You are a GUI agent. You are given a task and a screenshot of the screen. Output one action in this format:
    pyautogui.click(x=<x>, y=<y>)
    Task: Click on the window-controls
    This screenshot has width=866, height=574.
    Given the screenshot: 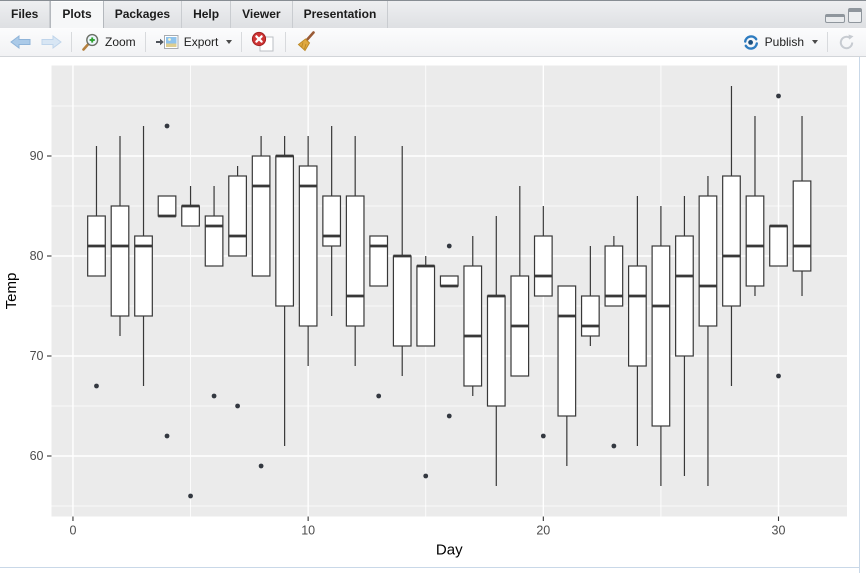 What is the action you would take?
    pyautogui.click(x=843, y=15)
    